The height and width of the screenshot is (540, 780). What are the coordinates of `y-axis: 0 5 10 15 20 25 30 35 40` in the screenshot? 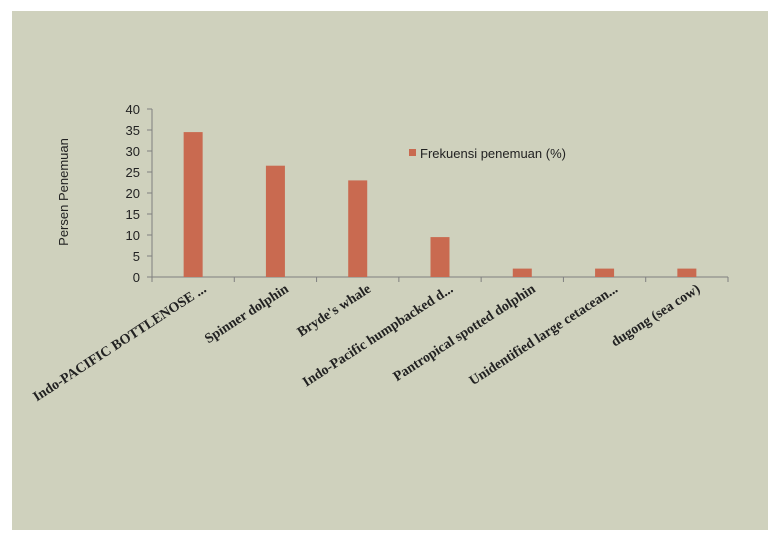 It's located at (139, 193).